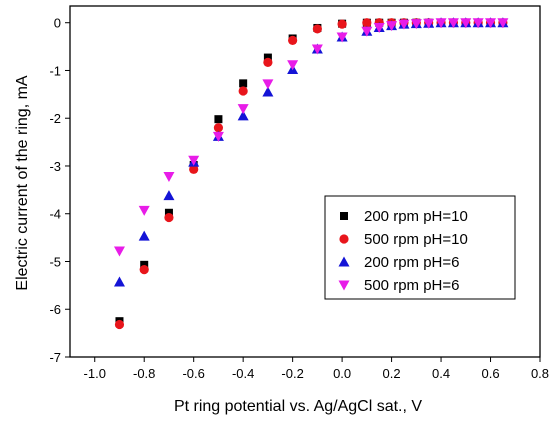 The image size is (550, 423). Describe the element at coordinates (22, 183) in the screenshot. I see `y-axis-title: Electric current of the ring, mA` at that location.